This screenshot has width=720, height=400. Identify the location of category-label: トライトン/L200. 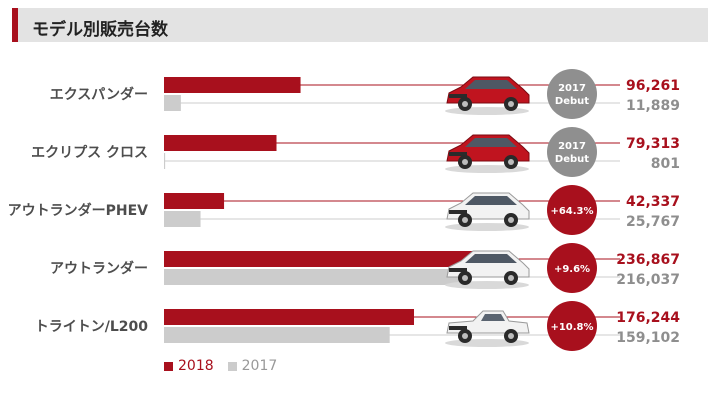
(92, 327).